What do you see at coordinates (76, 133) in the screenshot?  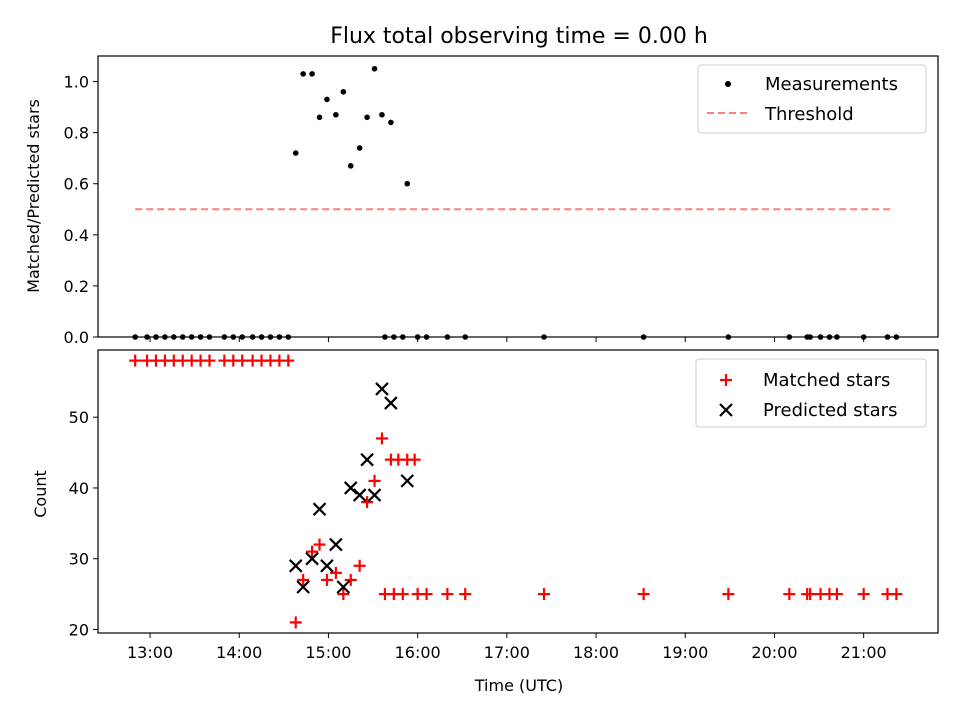 I see `top-y-tick-label: 0.8` at bounding box center [76, 133].